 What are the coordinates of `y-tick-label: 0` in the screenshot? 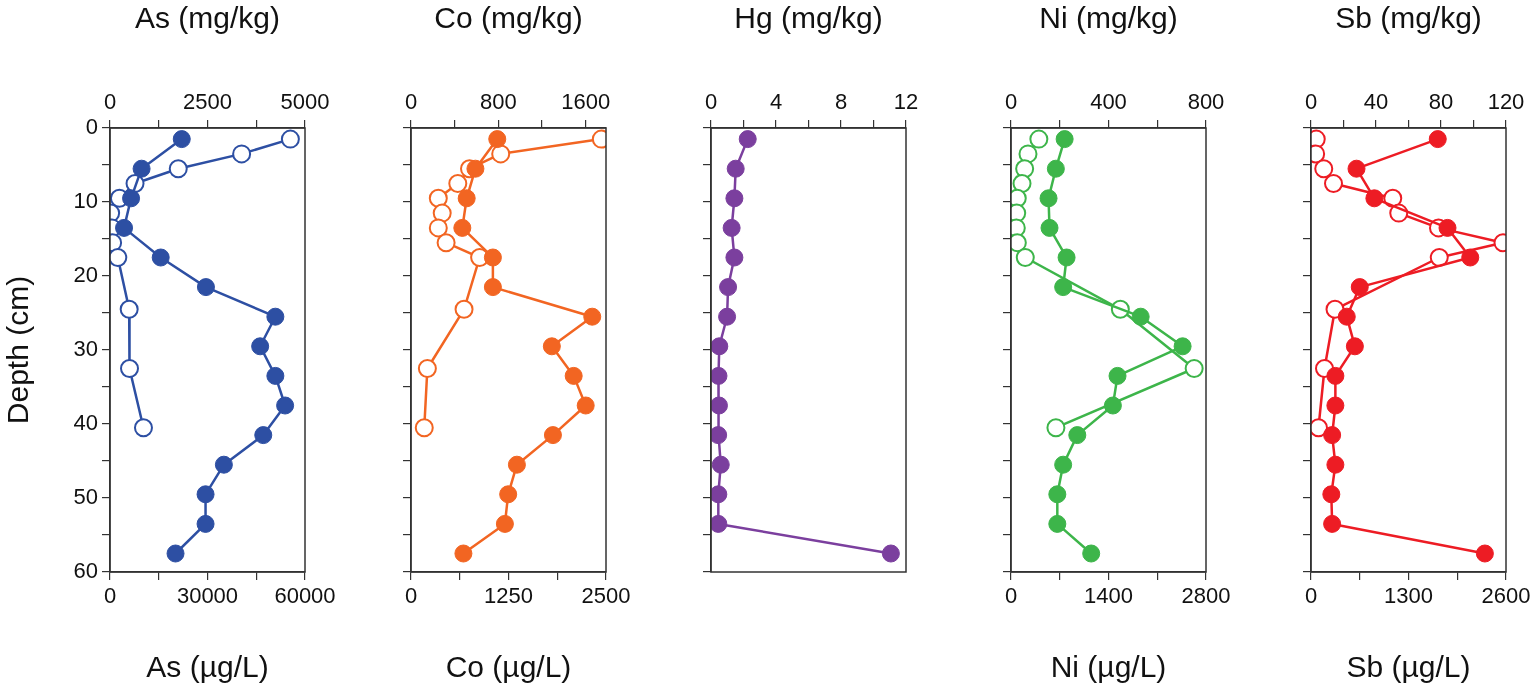 It's located at (91, 127).